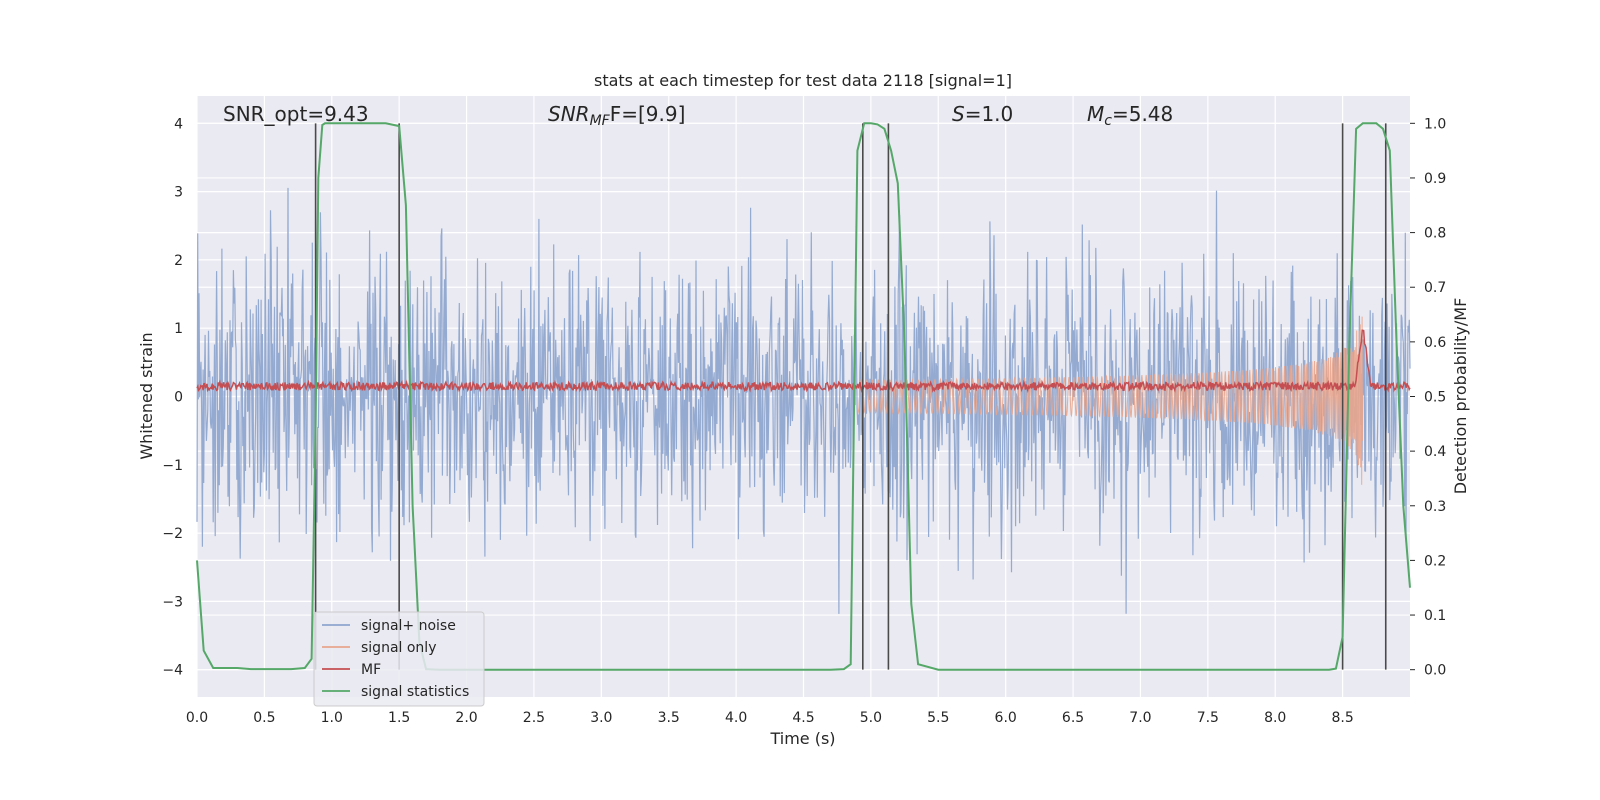 The image size is (1600, 800). What do you see at coordinates (1460, 396) in the screenshot?
I see `y-right-axis-label: Detection probability/MF` at bounding box center [1460, 396].